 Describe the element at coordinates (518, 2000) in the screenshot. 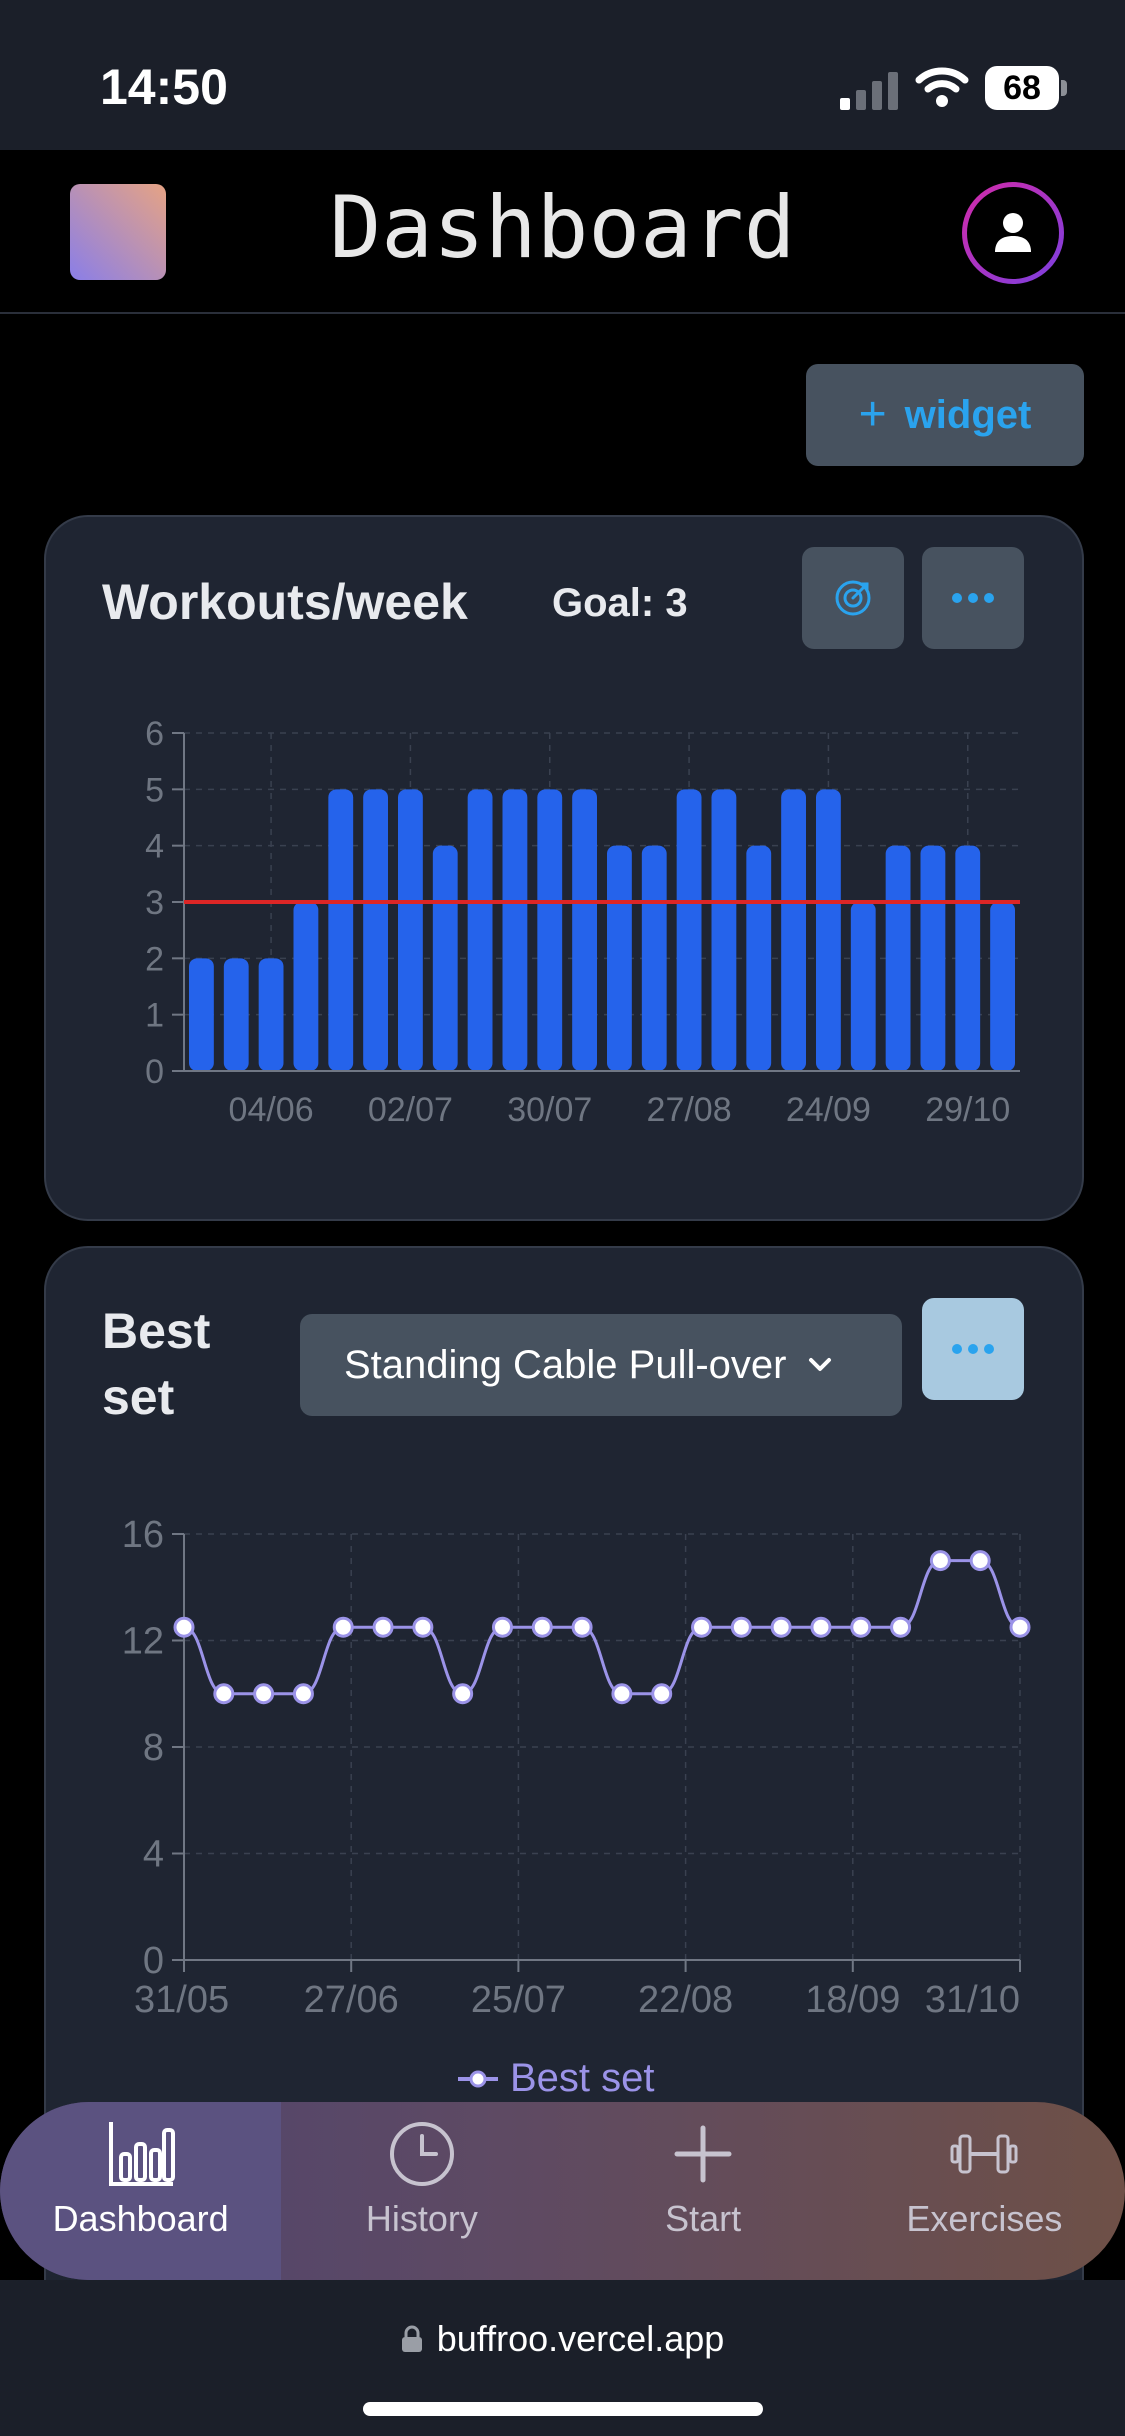

I see `x-tick-label: 25/07` at that location.